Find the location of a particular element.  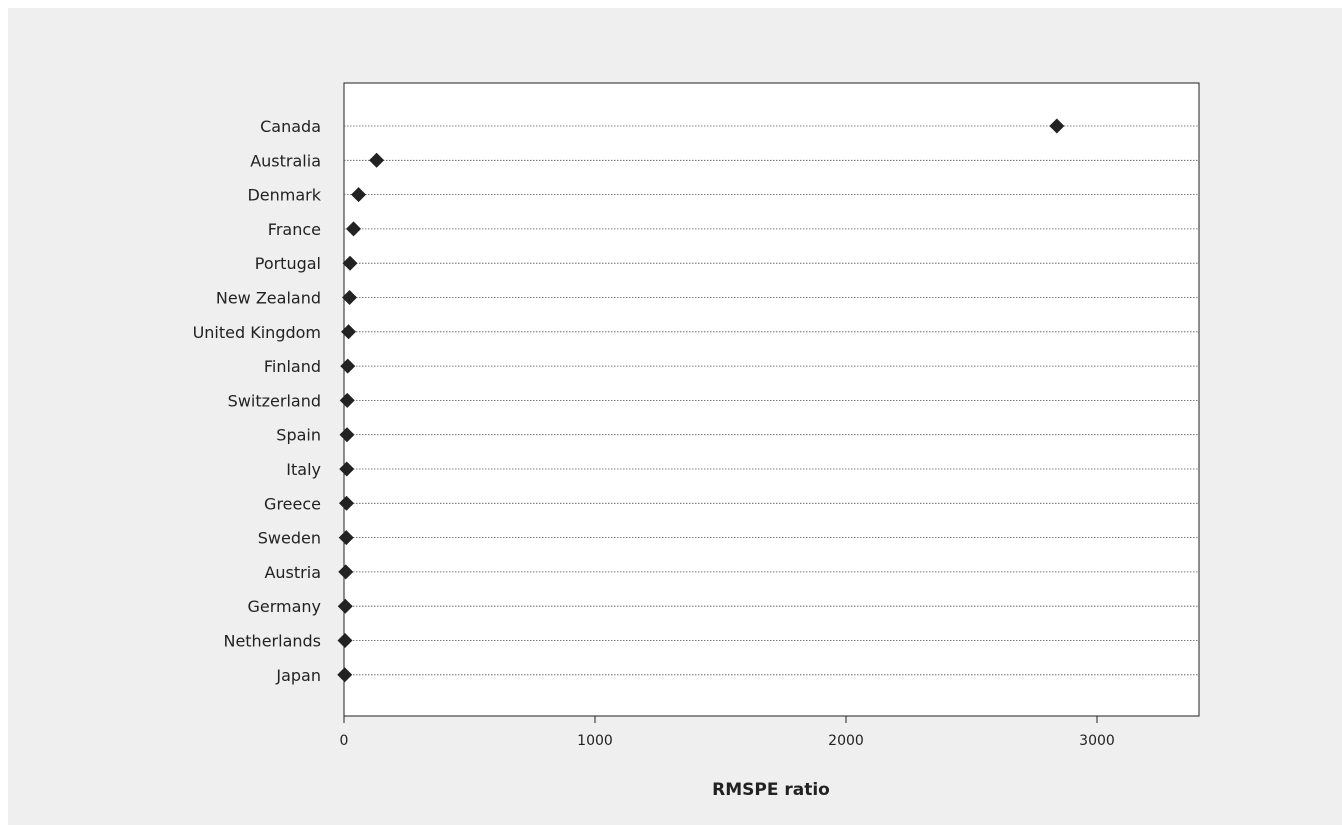

data-point-austria is located at coordinates (346, 572).